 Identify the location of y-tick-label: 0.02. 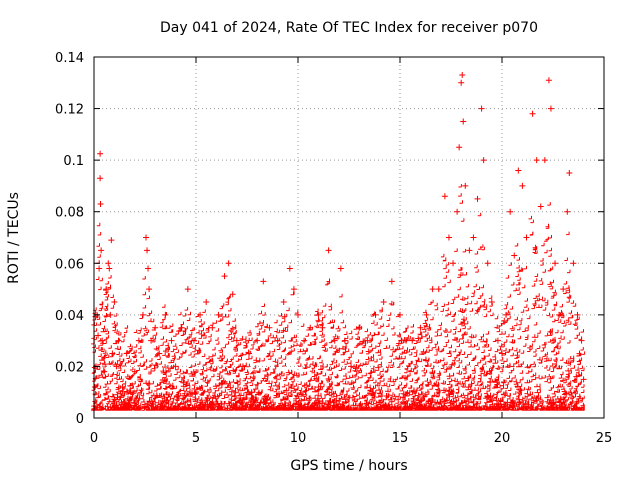
(69, 367).